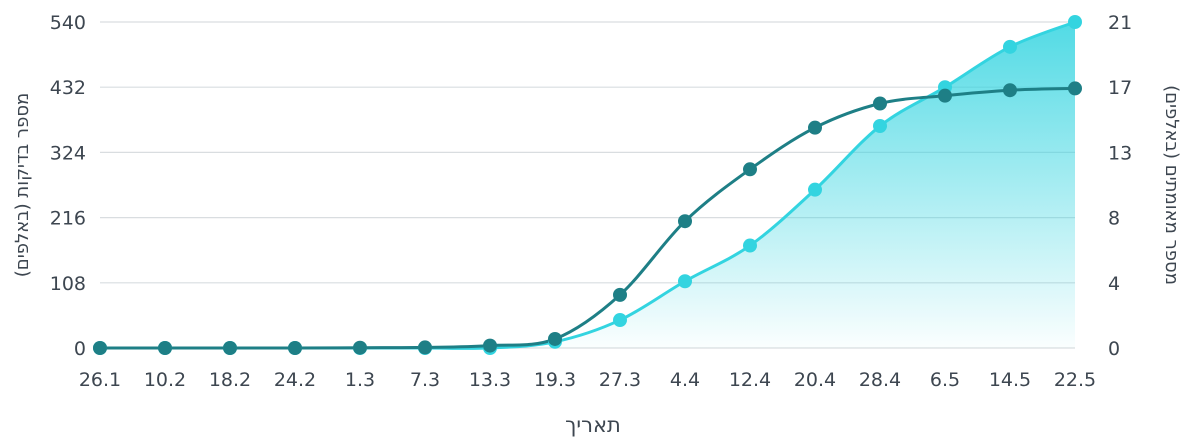 The height and width of the screenshot is (445, 1183). I want to click on x-tick-label: 20.4, so click(815, 380).